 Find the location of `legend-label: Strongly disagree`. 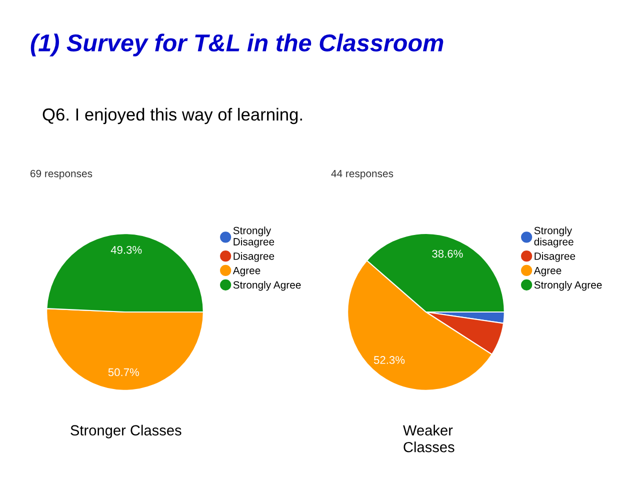

legend-label: Strongly disagree is located at coordinates (554, 237).